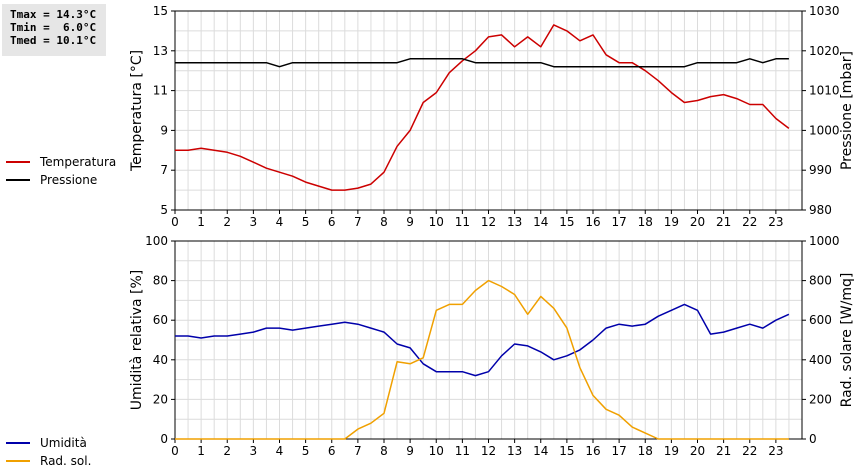 Image resolution: width=860 pixels, height=470 pixels. I want to click on y2-tick-label: 0, so click(813, 439).